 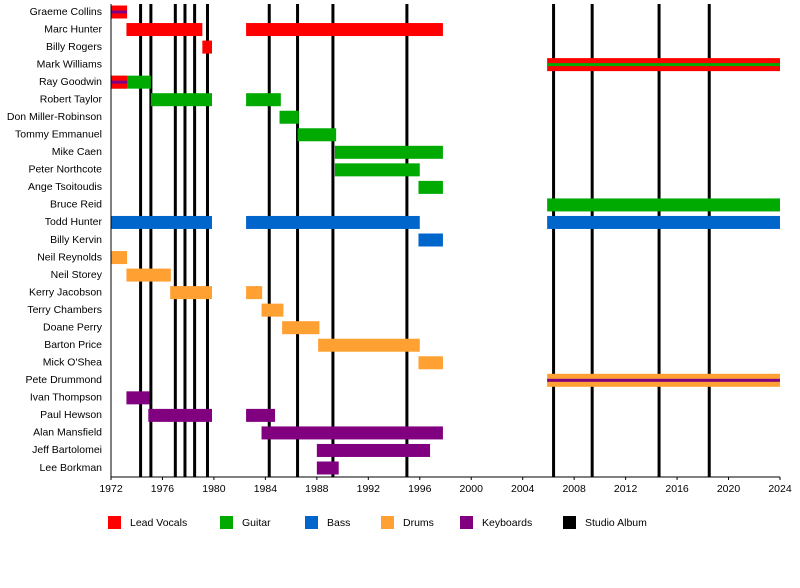 I want to click on member-label: Don Miller-Robinson, so click(x=54, y=117).